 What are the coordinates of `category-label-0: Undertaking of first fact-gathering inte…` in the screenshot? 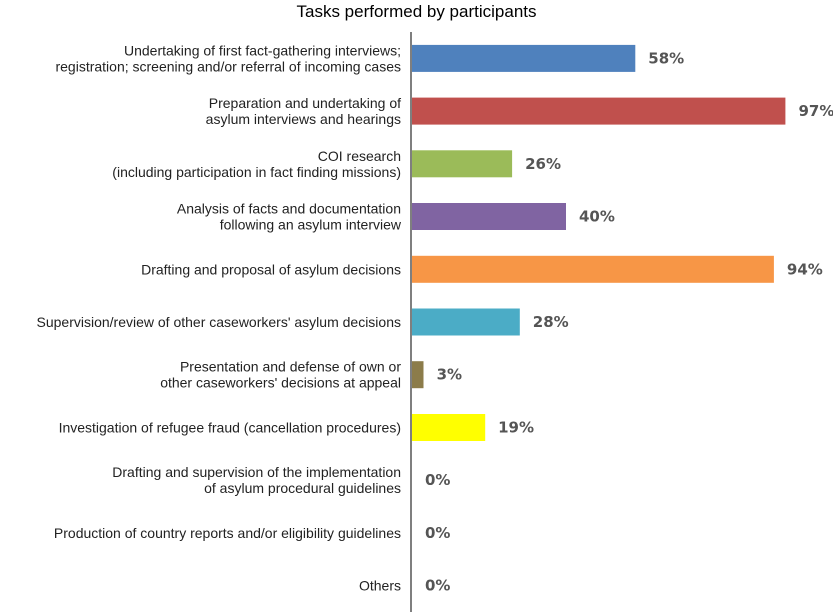 It's located at (228, 58).